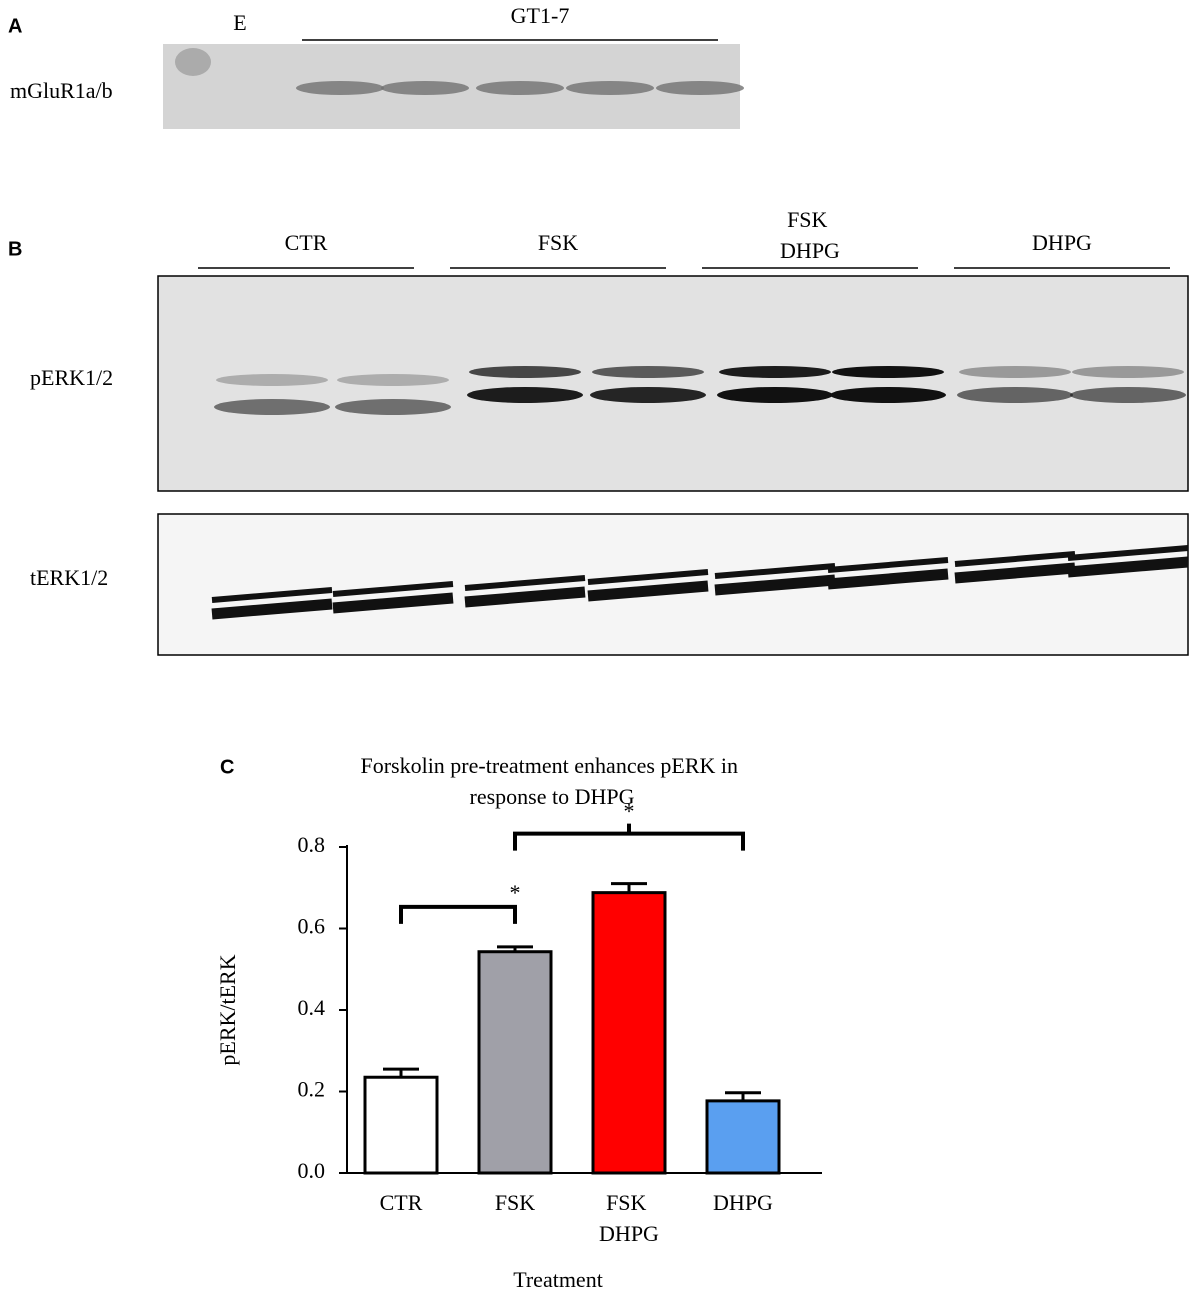  Describe the element at coordinates (227, 767) in the screenshot. I see `panel-label: C` at that location.